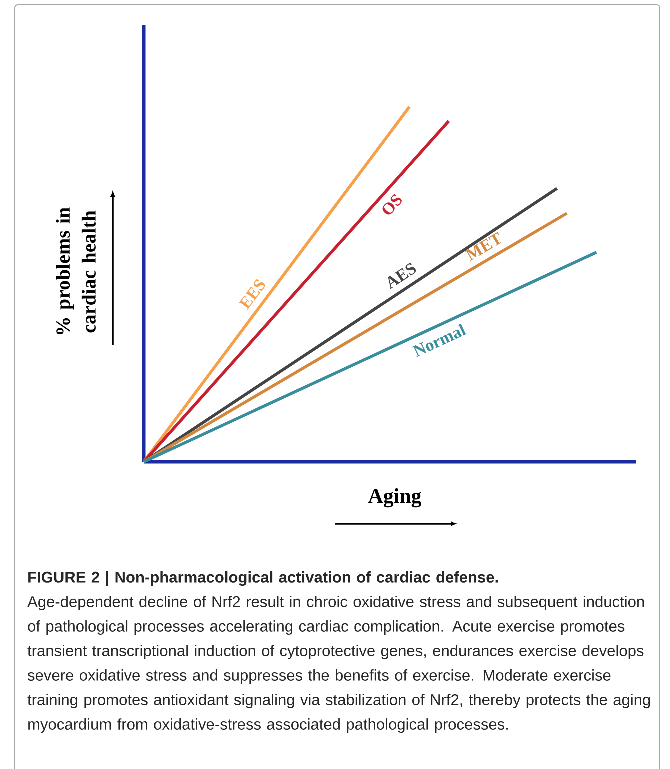 The height and width of the screenshot is (769, 670). Describe the element at coordinates (76, 271) in the screenshot. I see `y-axis-title: % problems in cardiac health` at that location.